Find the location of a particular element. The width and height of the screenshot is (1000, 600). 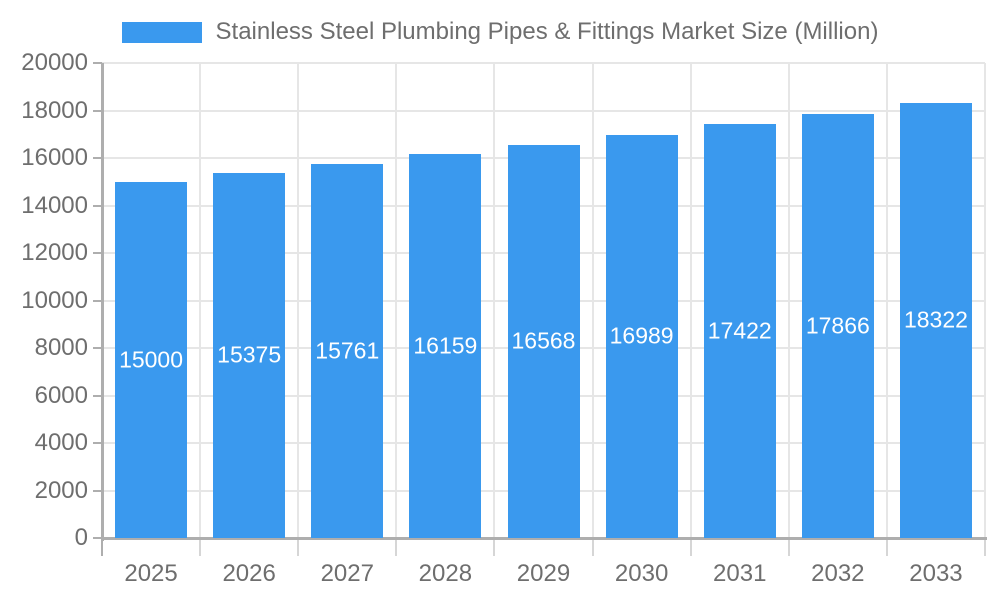

y-axis-tick-label: 10000 is located at coordinates (54, 300).